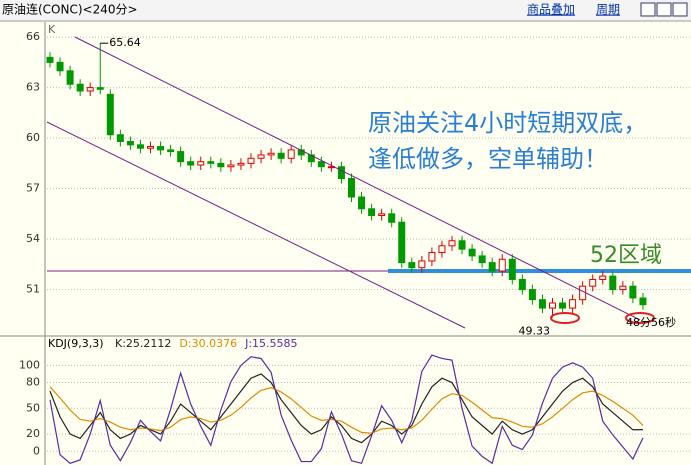  Describe the element at coordinates (626, 255) in the screenshot. I see `level-label: 52区域` at that location.